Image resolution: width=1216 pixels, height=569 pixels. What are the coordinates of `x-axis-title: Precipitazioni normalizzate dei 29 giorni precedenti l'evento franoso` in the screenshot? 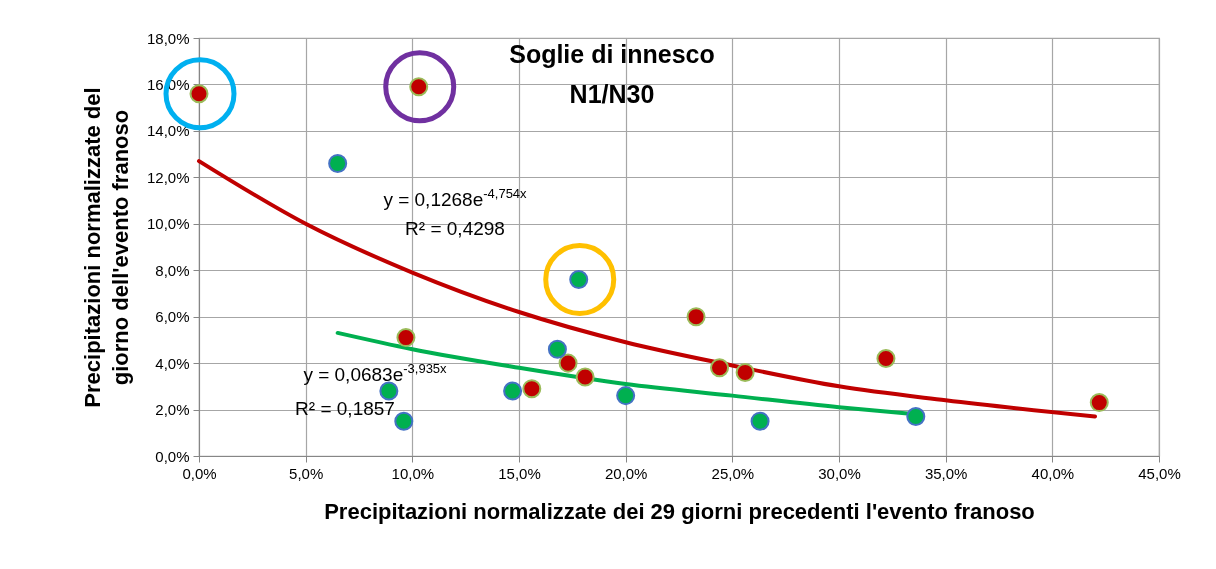 It's located at (679, 511).